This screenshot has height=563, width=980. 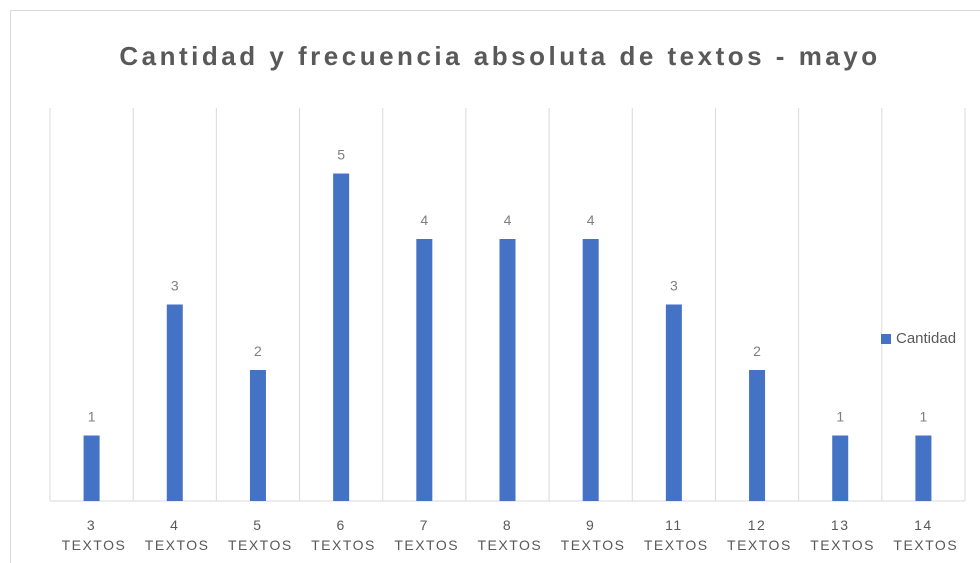 I want to click on x-tick-label: 3 TEXTOS, so click(x=94, y=535).